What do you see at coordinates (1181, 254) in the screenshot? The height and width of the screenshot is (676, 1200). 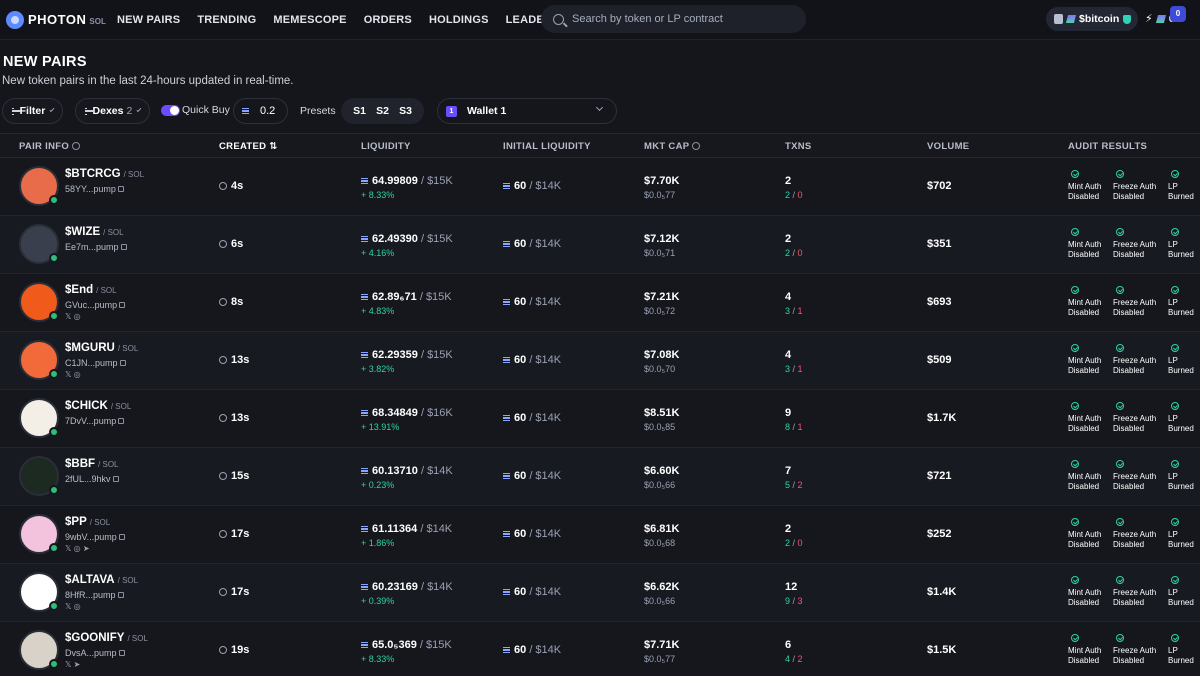 I see `audit-label-line2: Burned` at bounding box center [1181, 254].